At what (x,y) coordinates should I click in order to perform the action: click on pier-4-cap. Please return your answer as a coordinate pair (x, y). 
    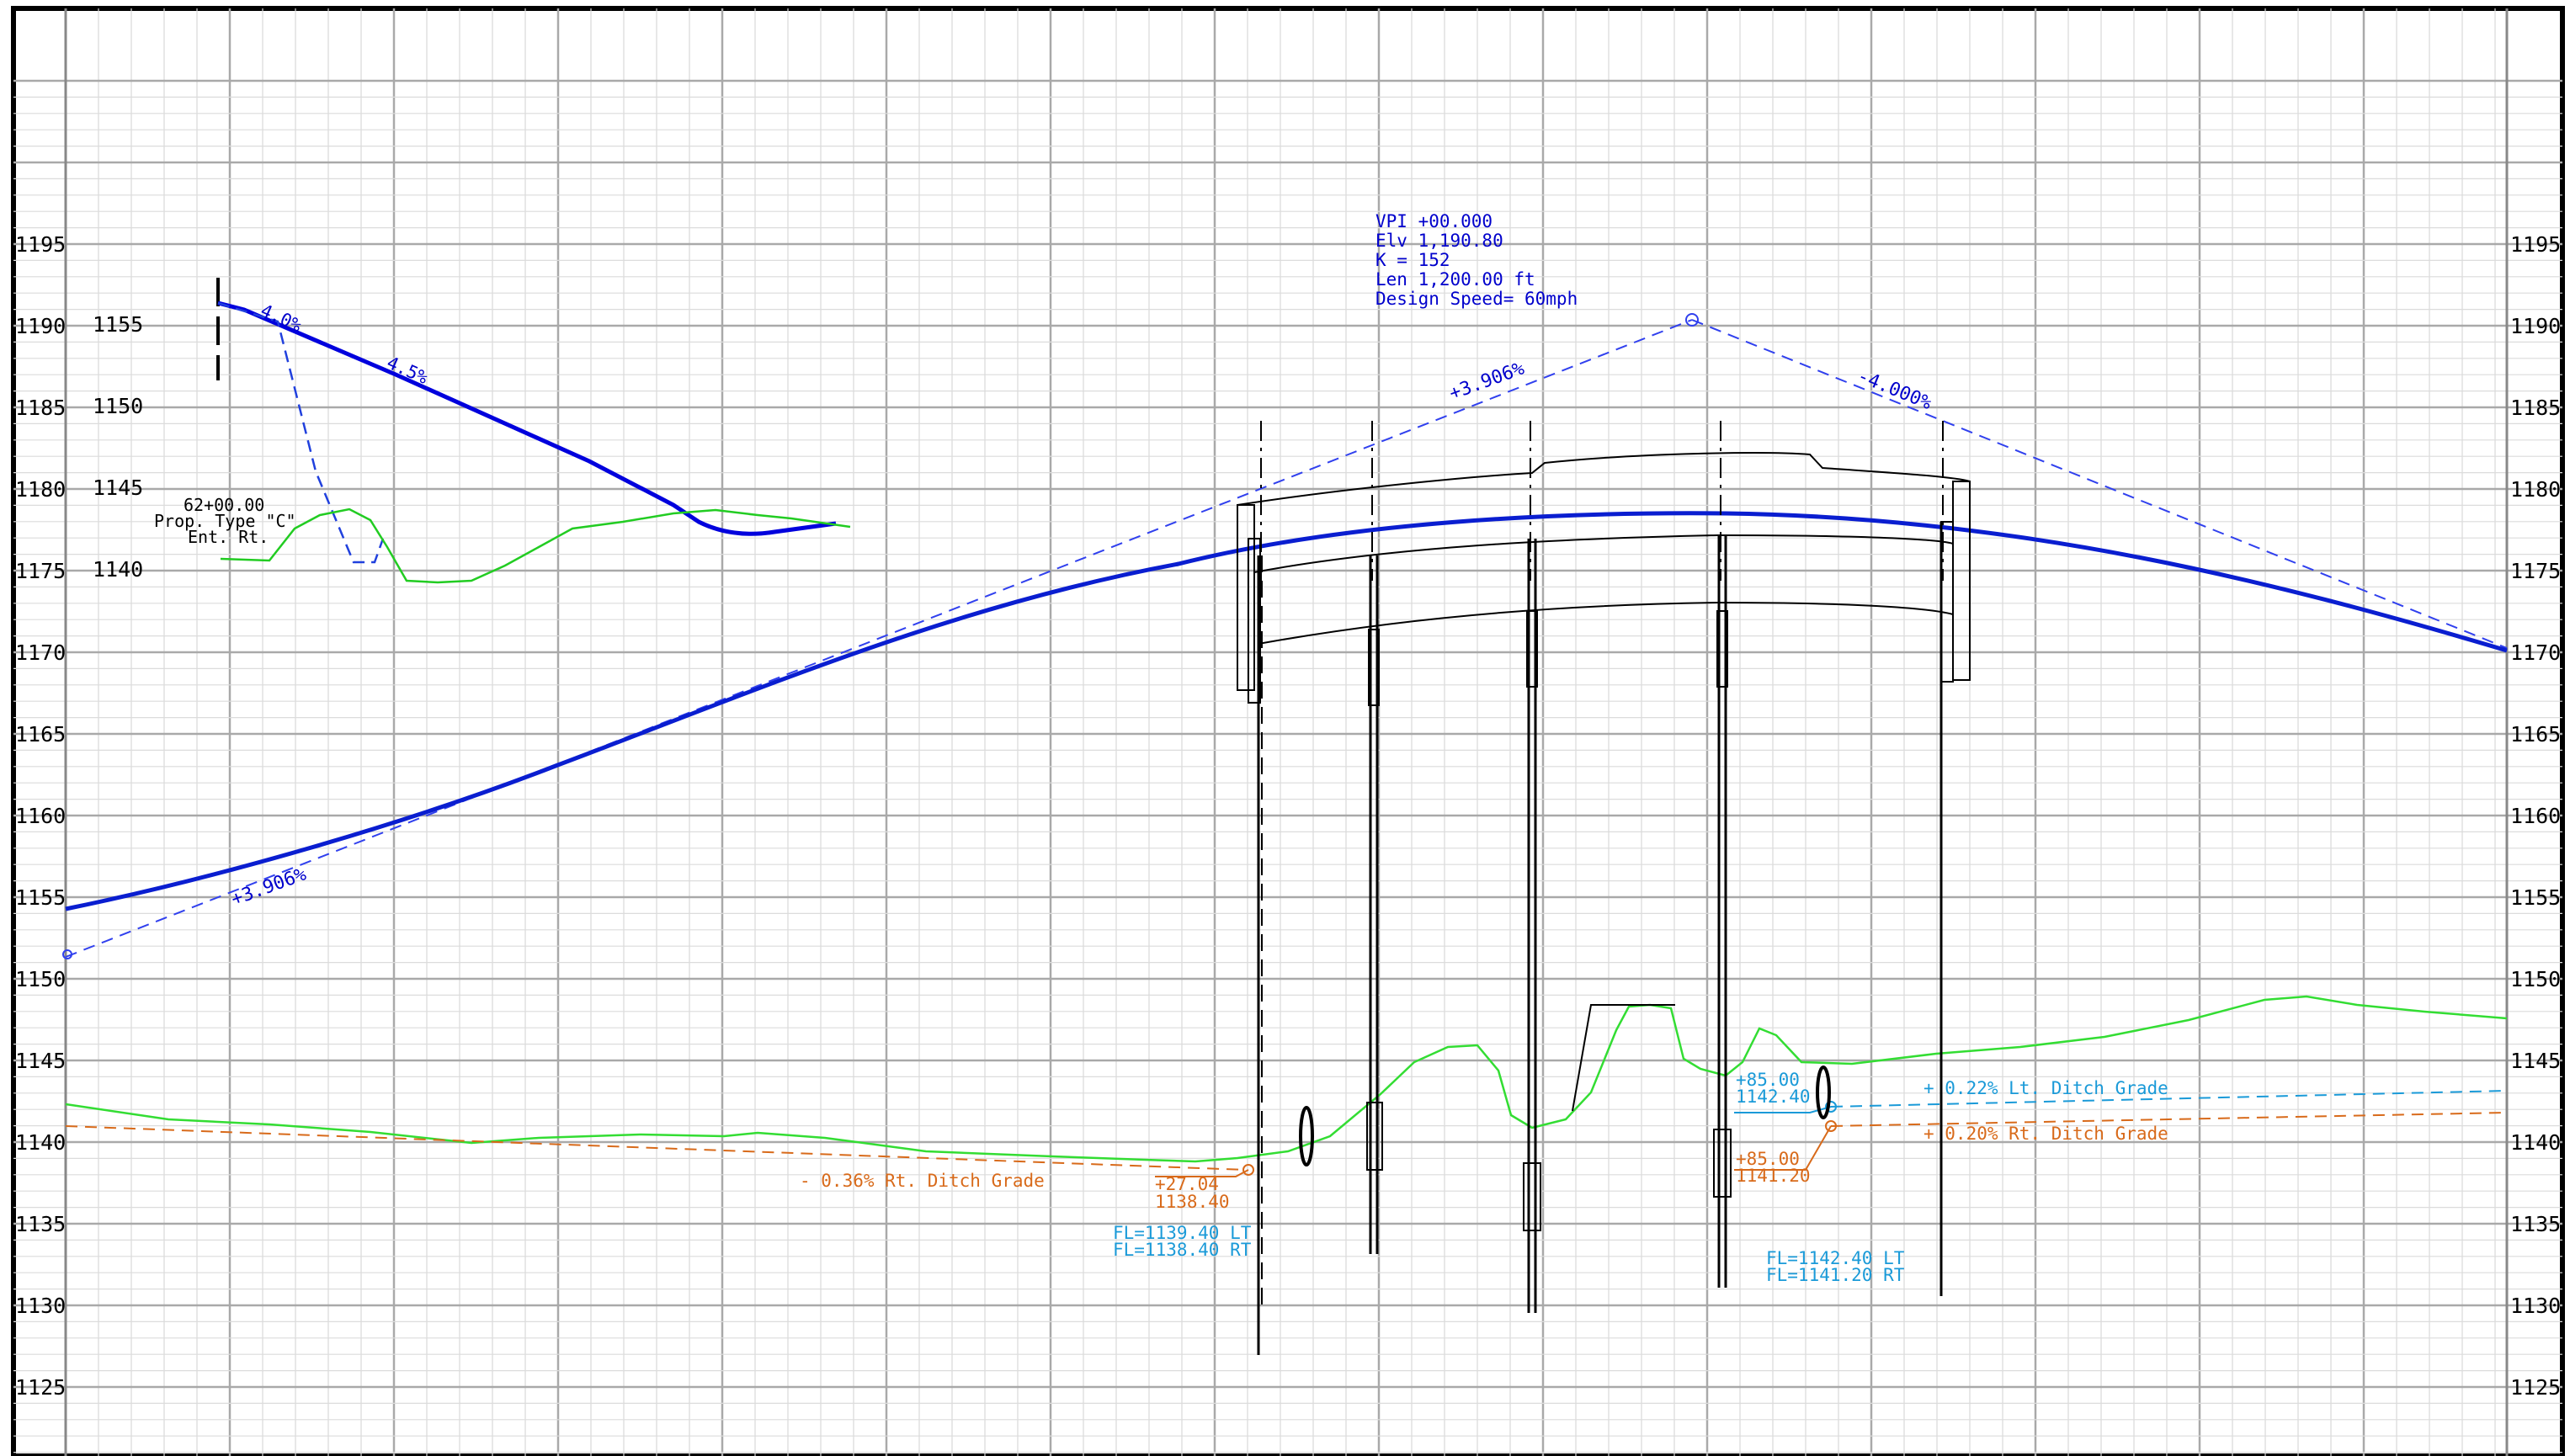
    Looking at the image, I should click on (1722, 649).